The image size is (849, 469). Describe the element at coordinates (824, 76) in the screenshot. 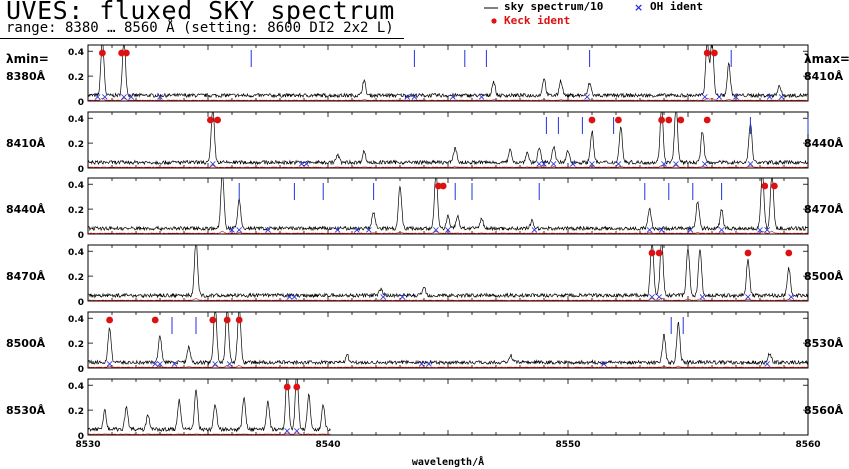

I see `lambda-max-label: 8410Å` at that location.